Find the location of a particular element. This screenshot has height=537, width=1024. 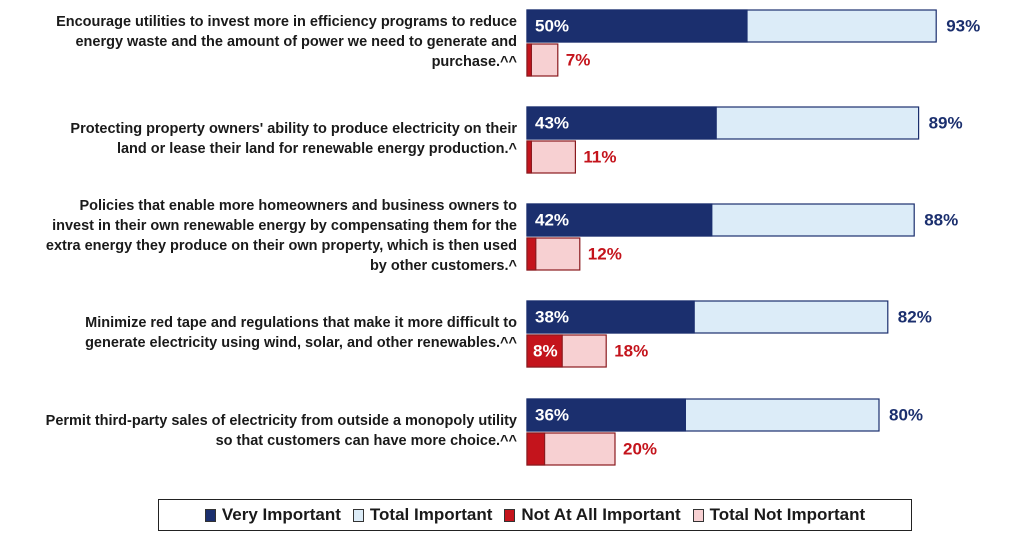

legend-item-total-not-important: Total Not Important is located at coordinates (779, 515).